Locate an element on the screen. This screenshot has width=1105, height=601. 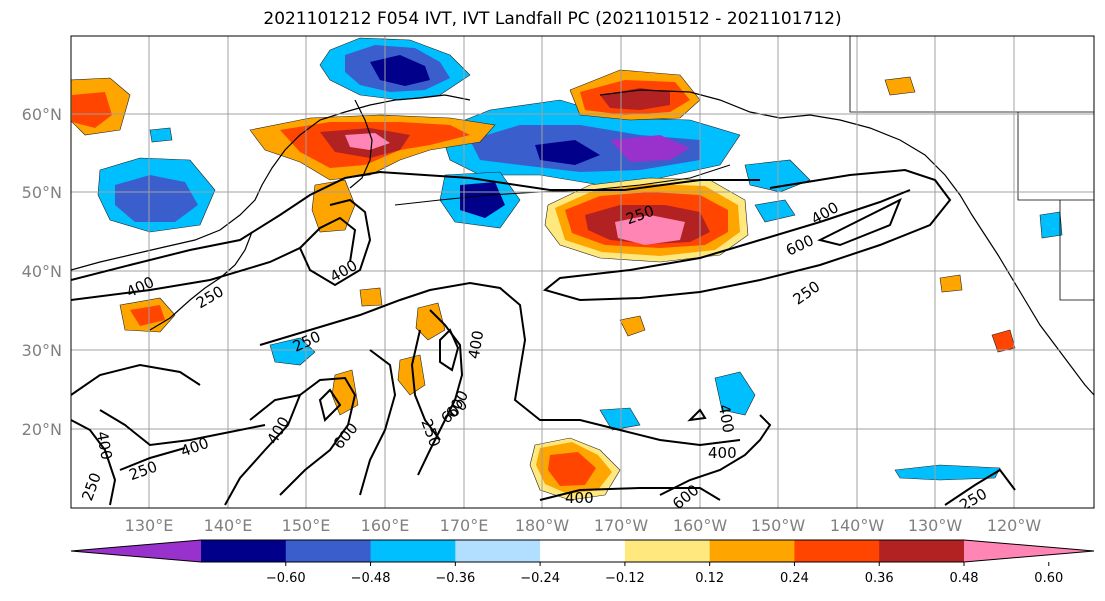
latitude-label: 50°N is located at coordinates (42, 192).